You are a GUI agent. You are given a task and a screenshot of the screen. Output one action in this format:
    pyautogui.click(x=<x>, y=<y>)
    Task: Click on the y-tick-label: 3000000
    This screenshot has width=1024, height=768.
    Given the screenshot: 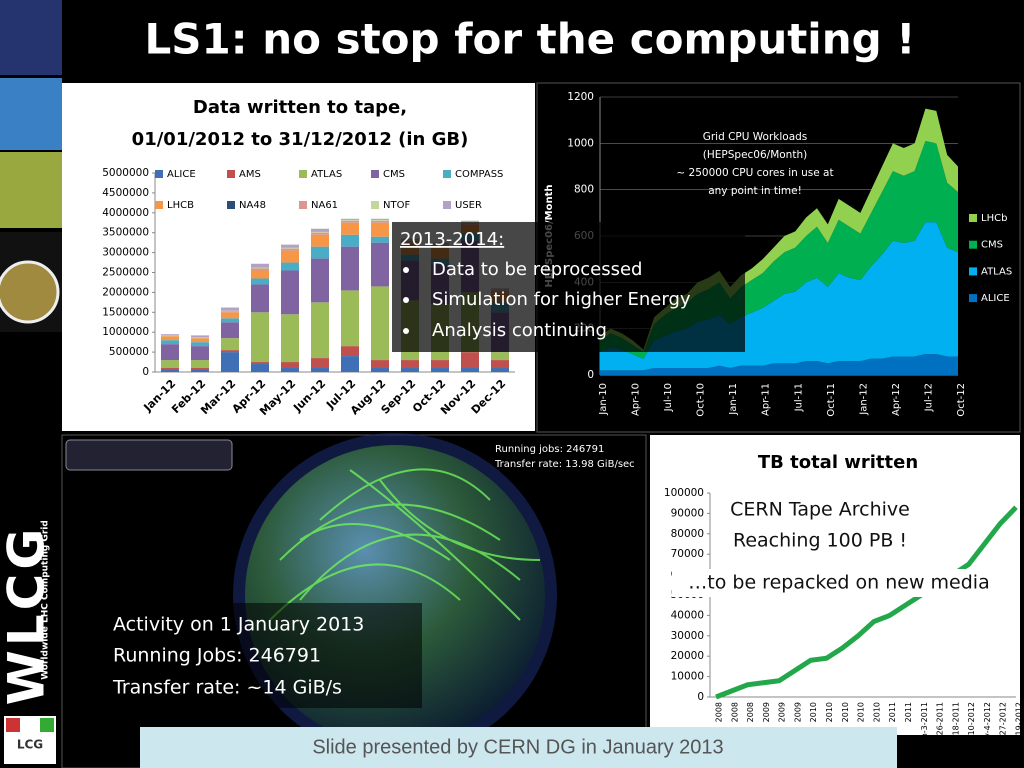 What is the action you would take?
    pyautogui.click(x=125, y=253)
    